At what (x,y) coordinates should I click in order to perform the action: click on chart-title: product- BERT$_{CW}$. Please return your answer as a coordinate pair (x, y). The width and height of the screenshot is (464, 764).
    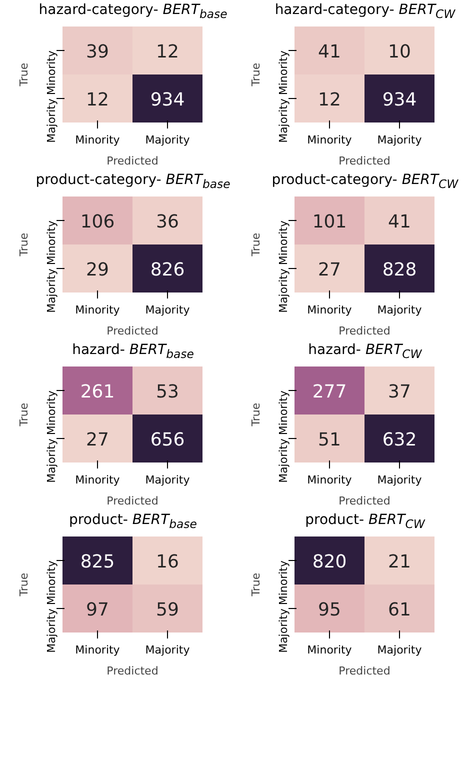
    Looking at the image, I should click on (365, 521).